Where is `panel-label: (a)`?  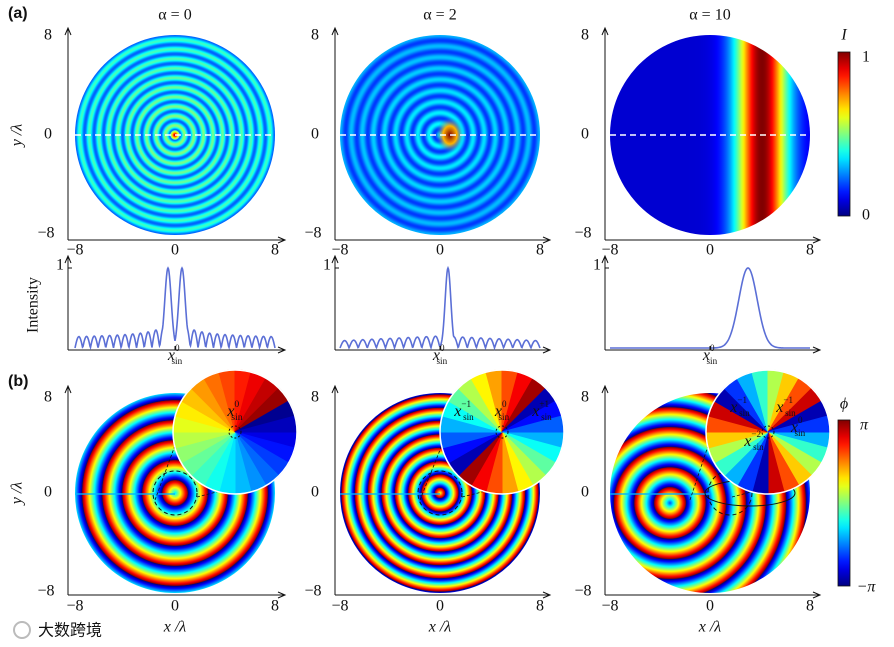
panel-label: (a) is located at coordinates (18, 13).